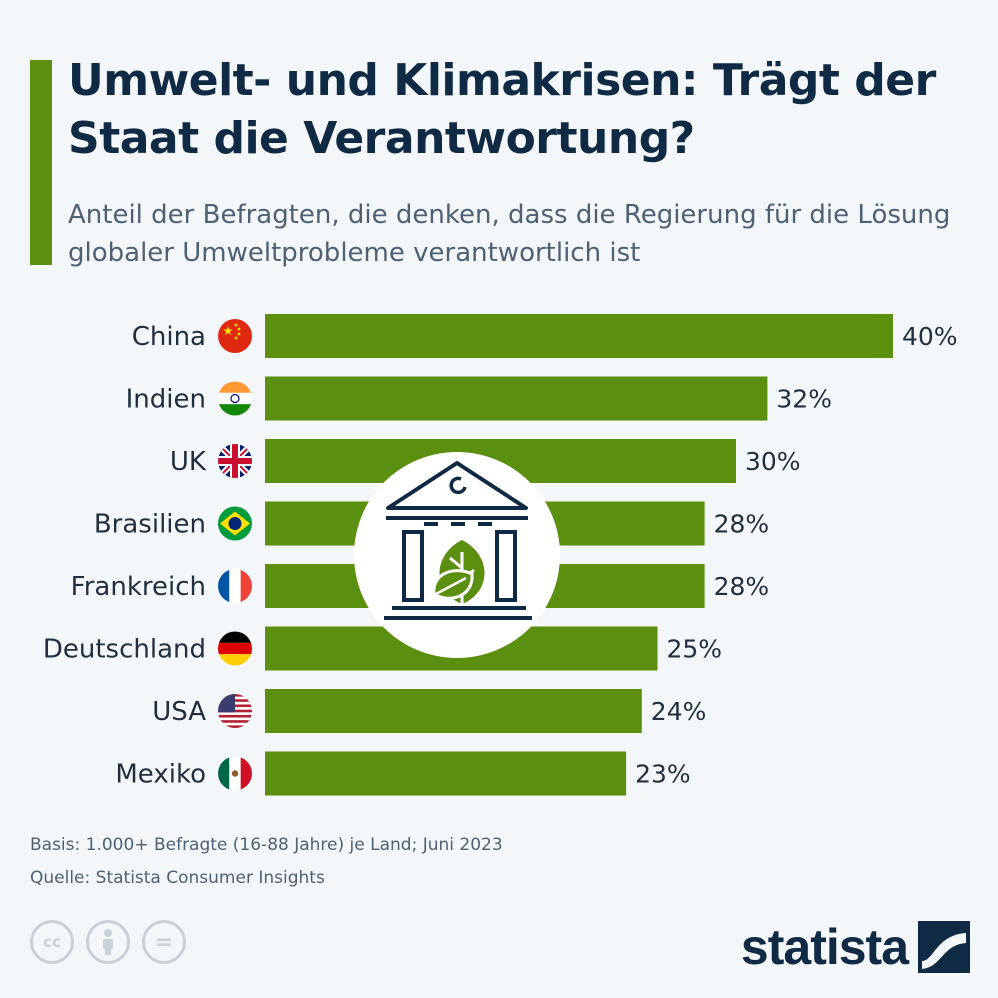 Image resolution: width=998 pixels, height=998 pixels. I want to click on mexico-flag-icon, so click(235, 773).